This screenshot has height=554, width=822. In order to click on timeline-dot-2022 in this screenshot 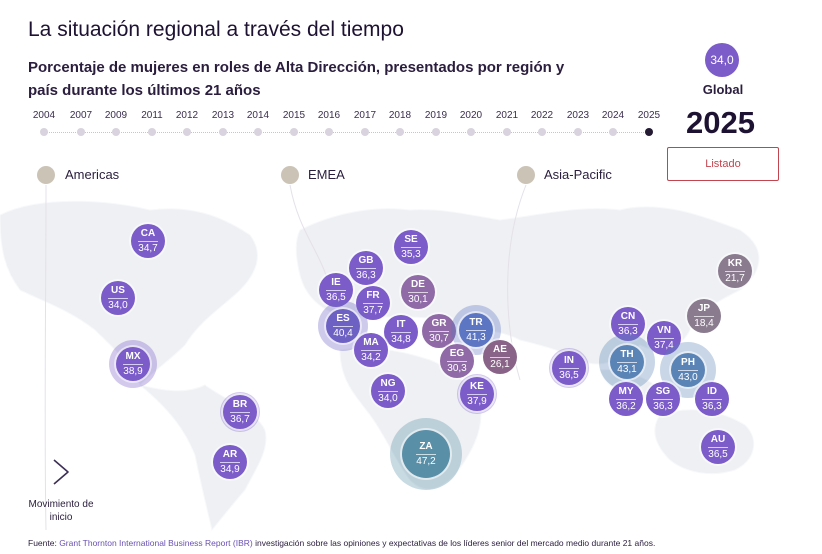, I will do `click(542, 132)`.